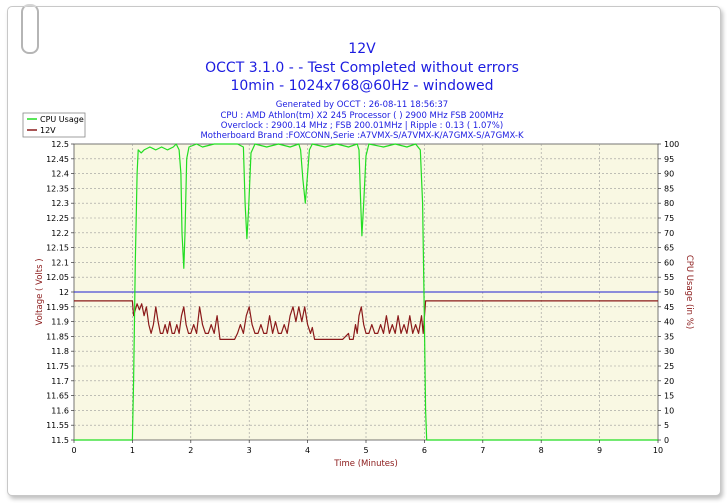 This screenshot has width=727, height=503. I want to click on y-tick-label: 12, so click(64, 292).